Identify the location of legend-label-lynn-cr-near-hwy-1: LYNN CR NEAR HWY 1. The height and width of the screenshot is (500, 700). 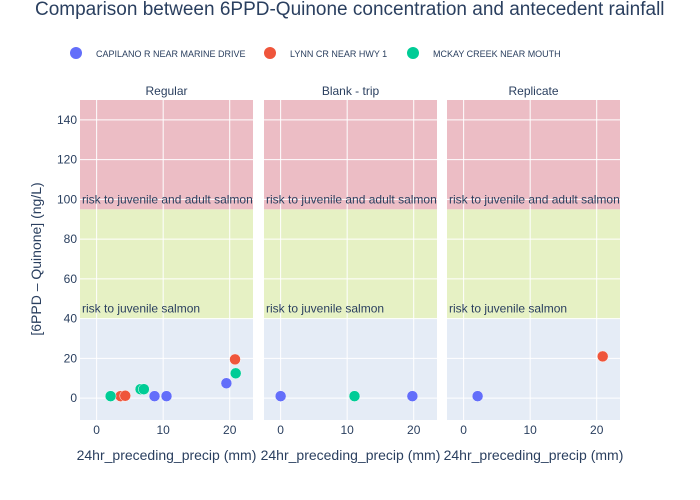
(338, 54).